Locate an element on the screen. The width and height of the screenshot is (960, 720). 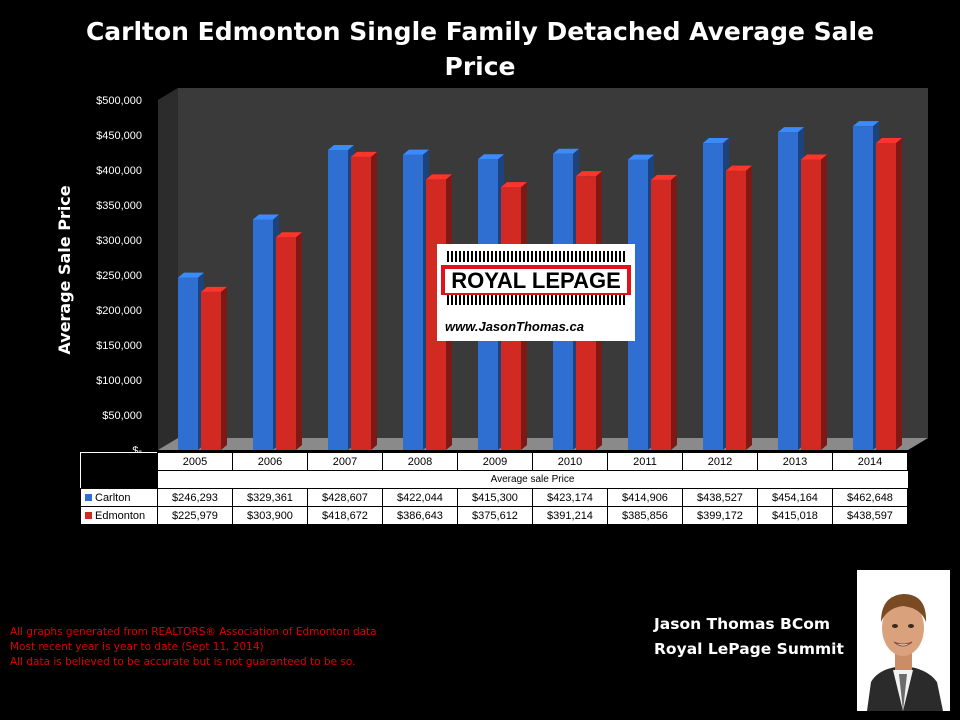
table-axis-title-row: Average sale Price is located at coordinates (494, 479).